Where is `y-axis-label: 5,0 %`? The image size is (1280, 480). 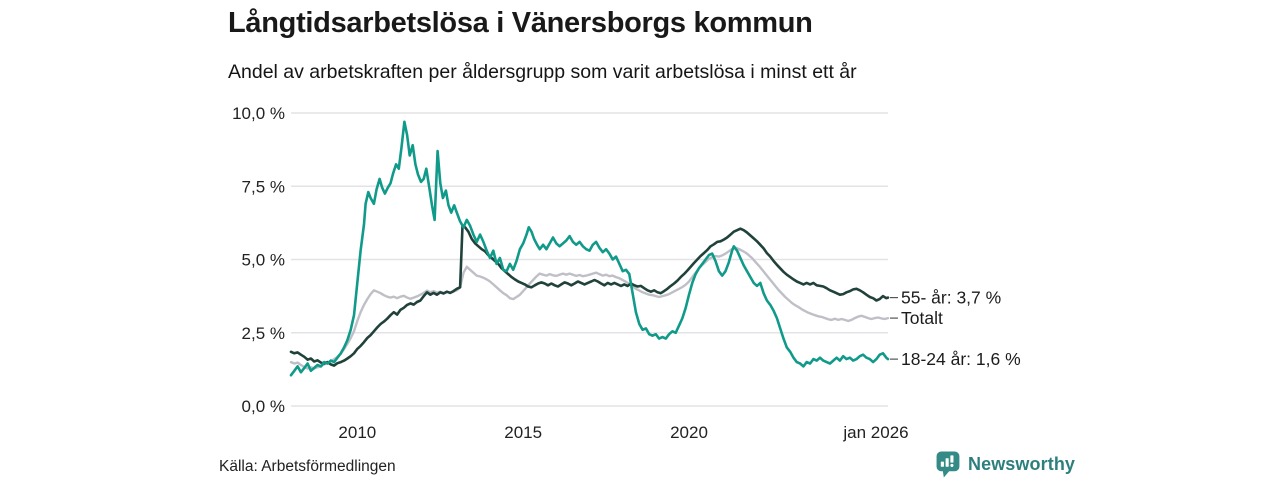 y-axis-label: 5,0 % is located at coordinates (263, 260).